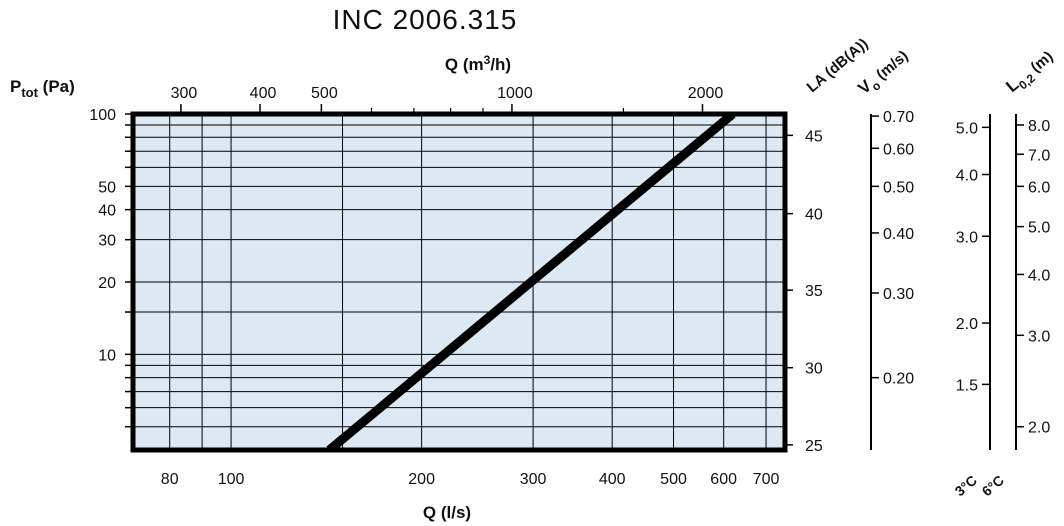 The image size is (1064, 526). Describe the element at coordinates (1039, 126) in the screenshot. I see `l-6c-tick-label: 8.0` at that location.